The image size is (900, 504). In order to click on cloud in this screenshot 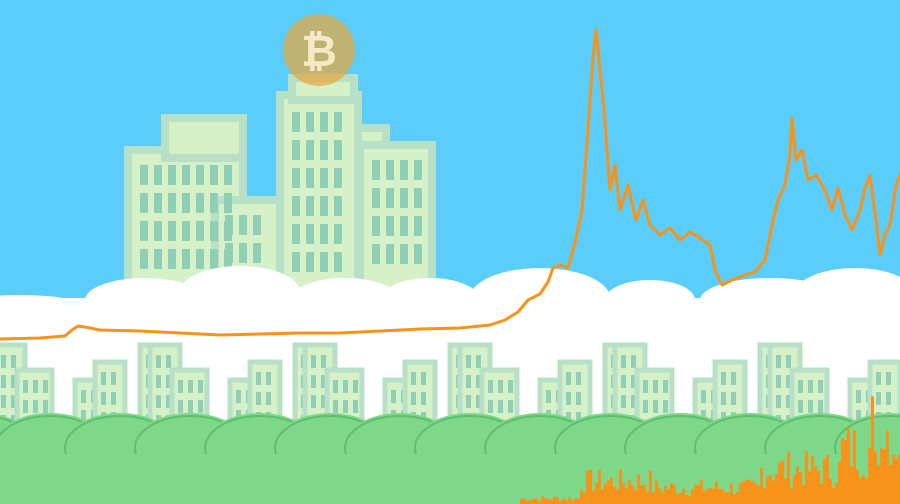, I will do `click(540, 298)`.